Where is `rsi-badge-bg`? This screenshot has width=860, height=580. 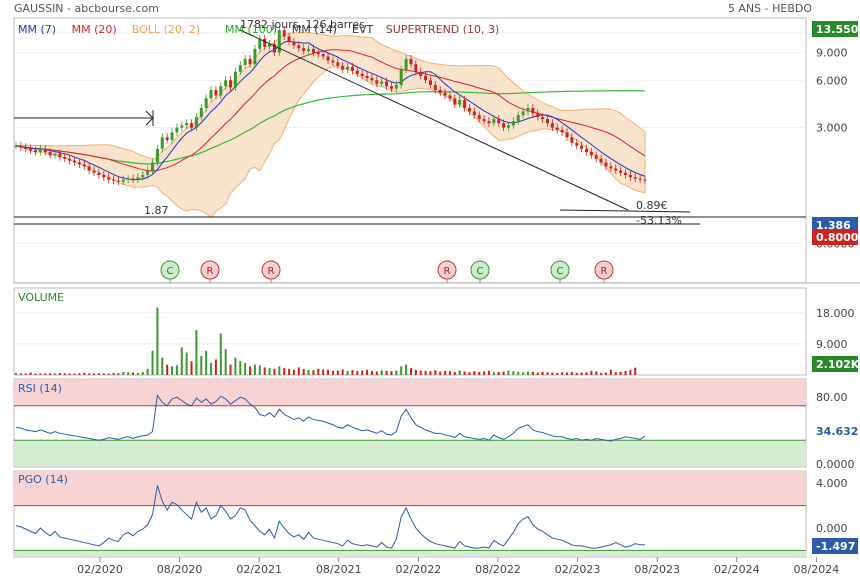 rsi-badge-bg is located at coordinates (835, 431).